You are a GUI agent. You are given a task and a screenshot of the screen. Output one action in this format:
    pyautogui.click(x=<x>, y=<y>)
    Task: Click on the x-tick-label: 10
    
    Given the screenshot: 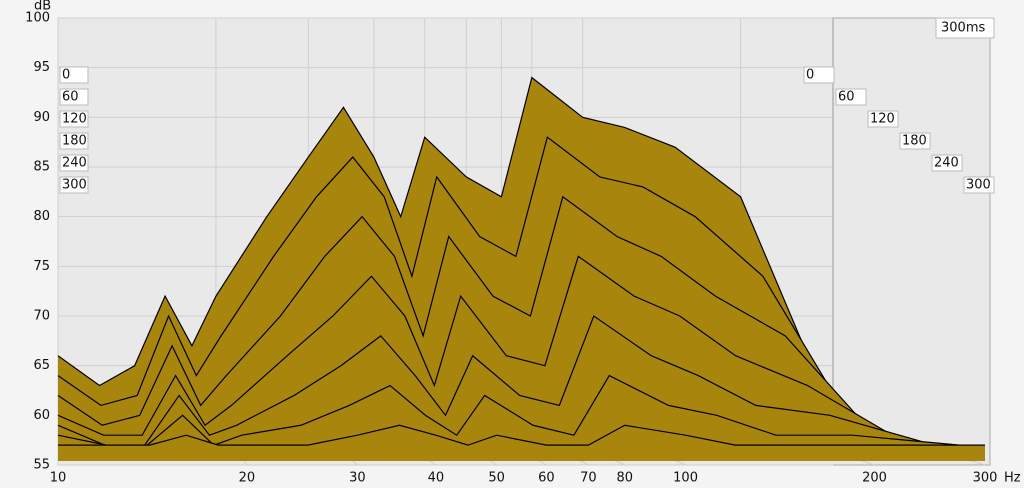 What is the action you would take?
    pyautogui.click(x=58, y=478)
    